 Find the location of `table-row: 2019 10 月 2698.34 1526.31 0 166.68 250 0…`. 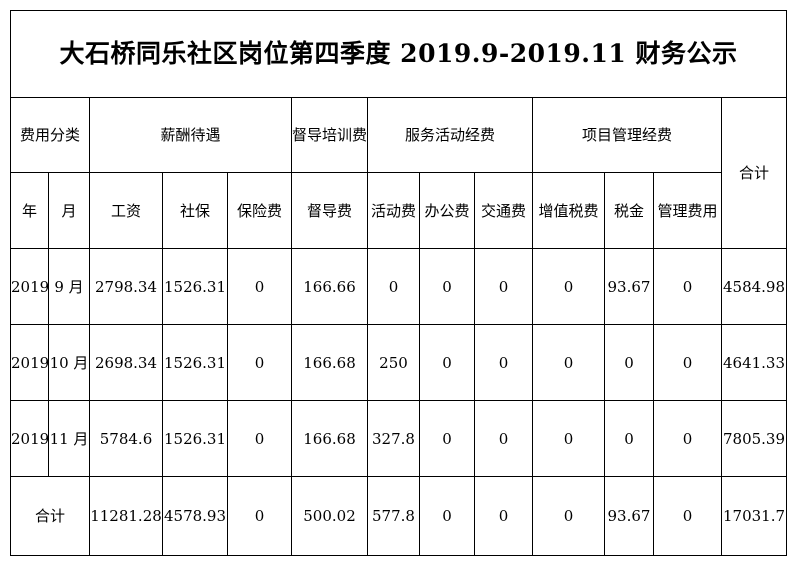

table-row: 2019 10 月 2698.34 1526.31 0 166.68 250 0… is located at coordinates (398, 362).